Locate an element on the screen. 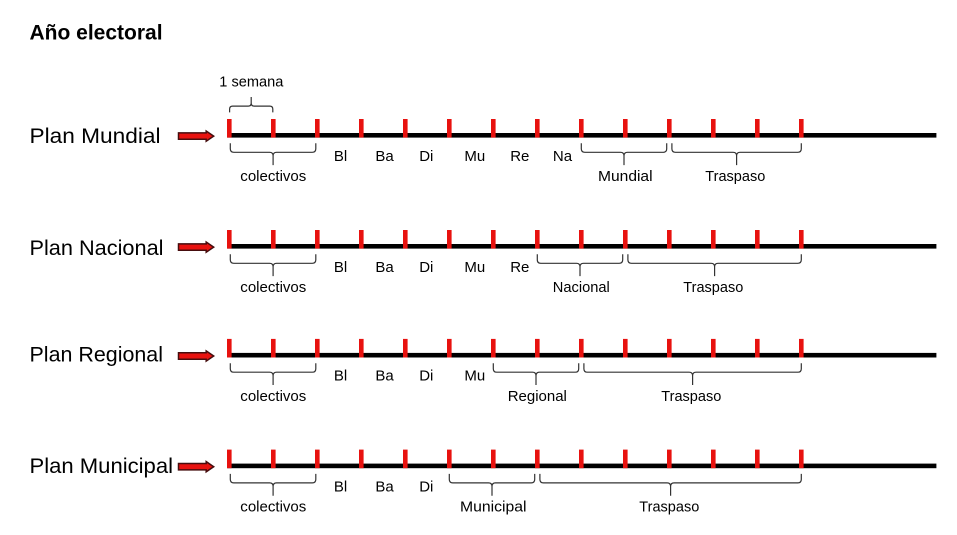 The width and height of the screenshot is (957, 535). svg-text: Mundial is located at coordinates (625, 176).